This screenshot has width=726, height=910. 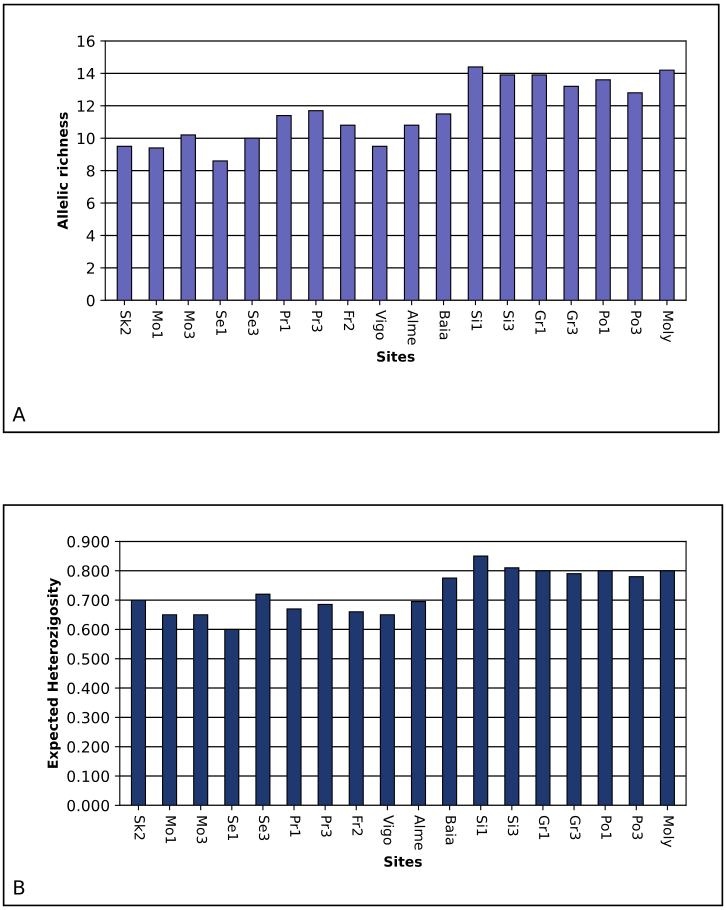 What do you see at coordinates (90, 204) in the screenshot?
I see `y-tick-label: 6` at bounding box center [90, 204].